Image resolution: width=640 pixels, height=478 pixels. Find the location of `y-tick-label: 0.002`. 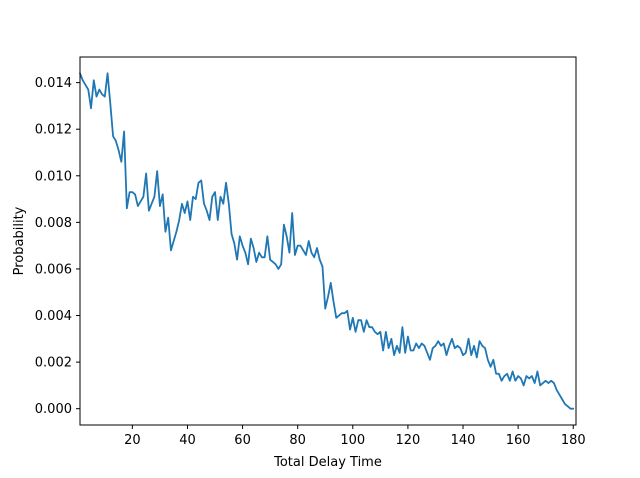

y-tick-label: 0.002 is located at coordinates (53, 363).